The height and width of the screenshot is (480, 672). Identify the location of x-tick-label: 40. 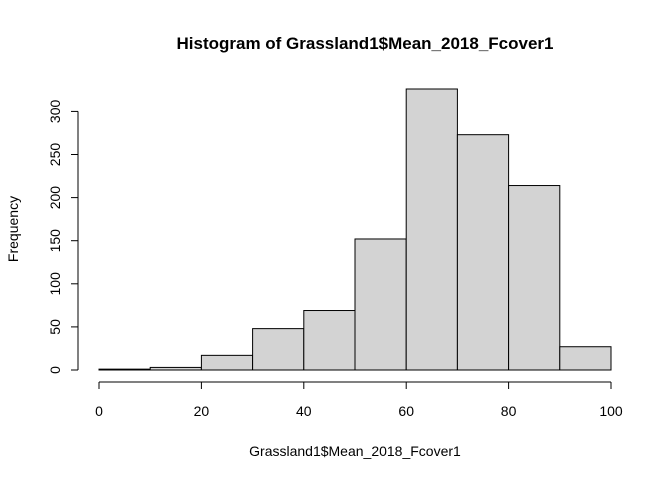
(304, 411).